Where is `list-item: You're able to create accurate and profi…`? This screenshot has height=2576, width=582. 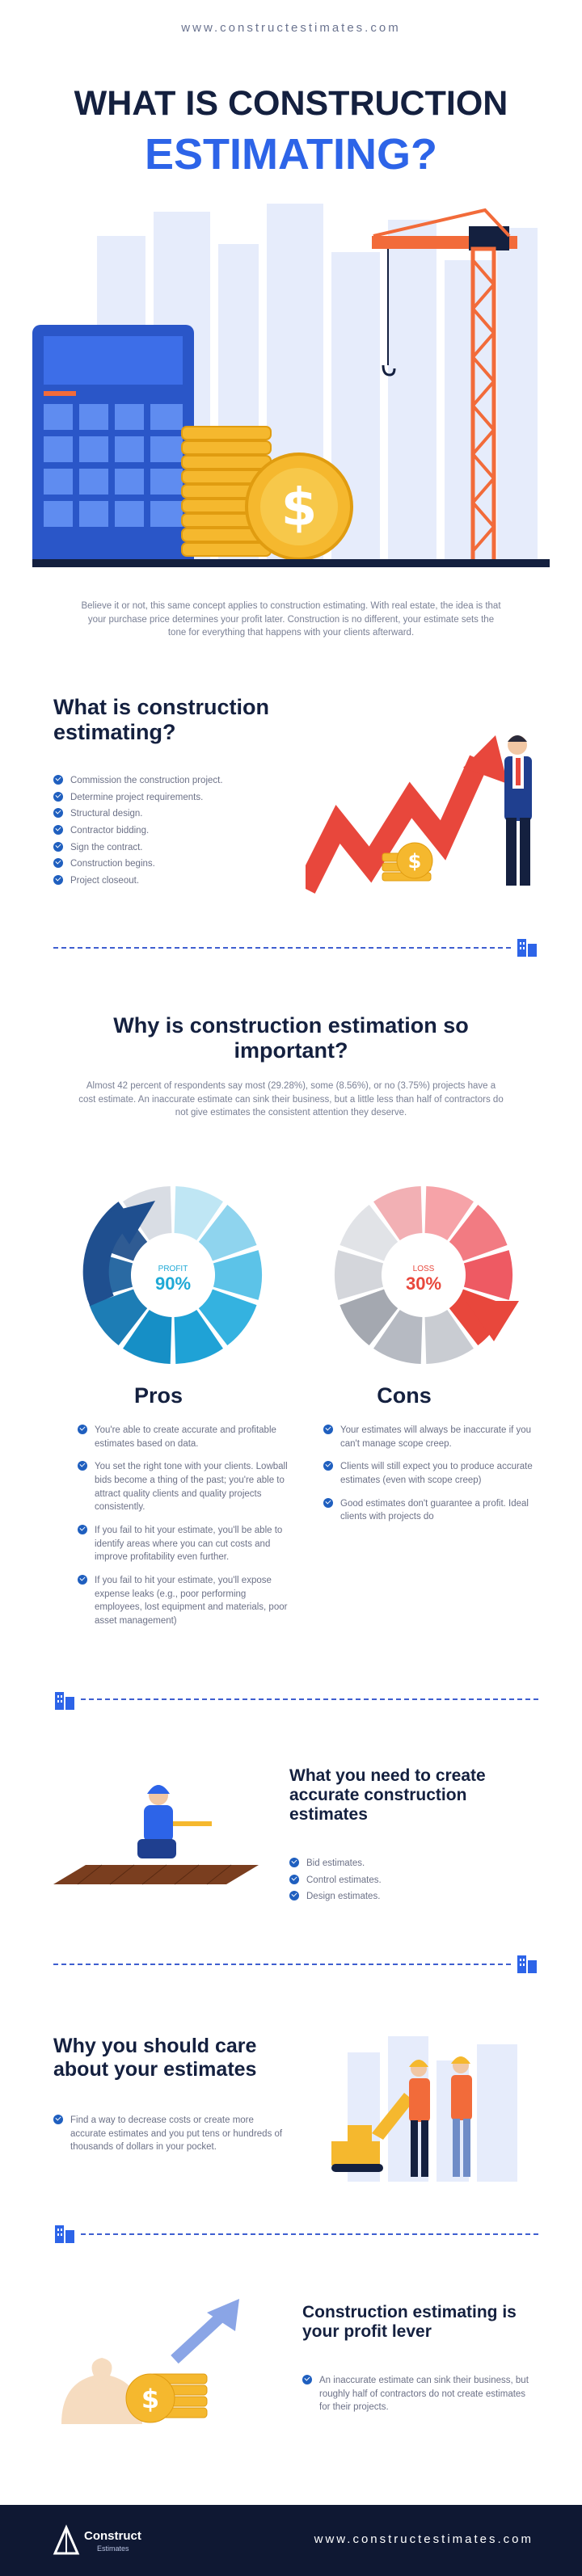 list-item: You're able to create accurate and profi… is located at coordinates (187, 1437).